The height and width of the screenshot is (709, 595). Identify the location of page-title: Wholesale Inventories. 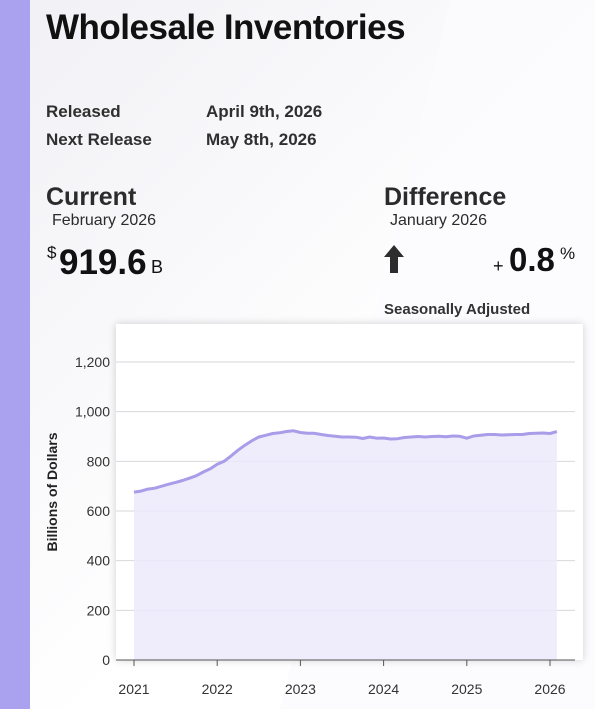
(226, 27).